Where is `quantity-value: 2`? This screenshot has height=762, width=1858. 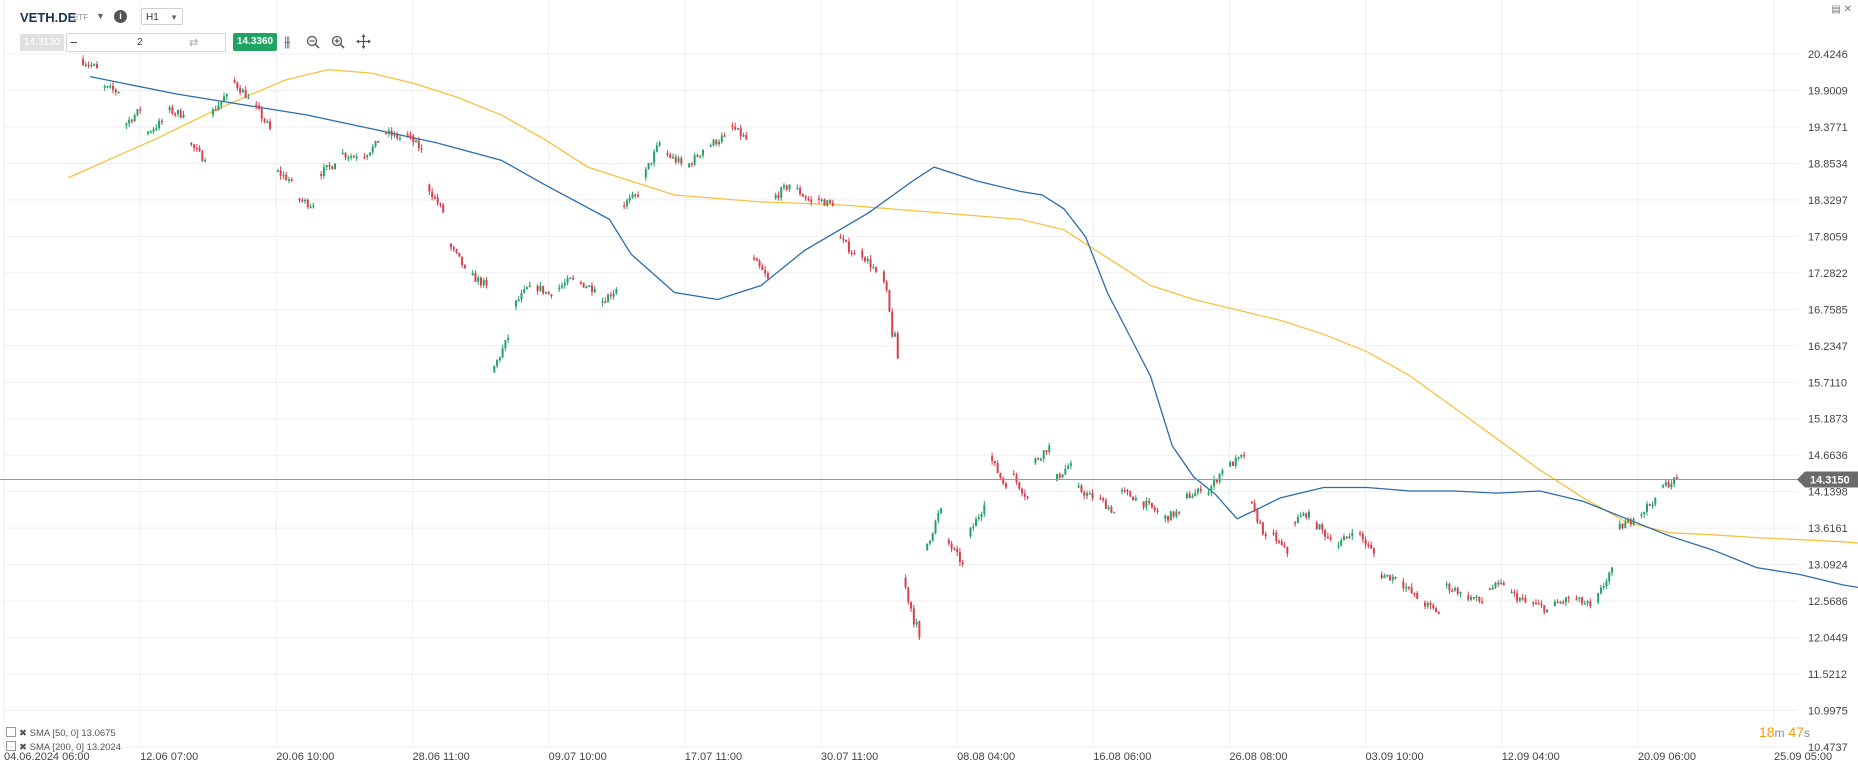 quantity-value: 2 is located at coordinates (140, 42).